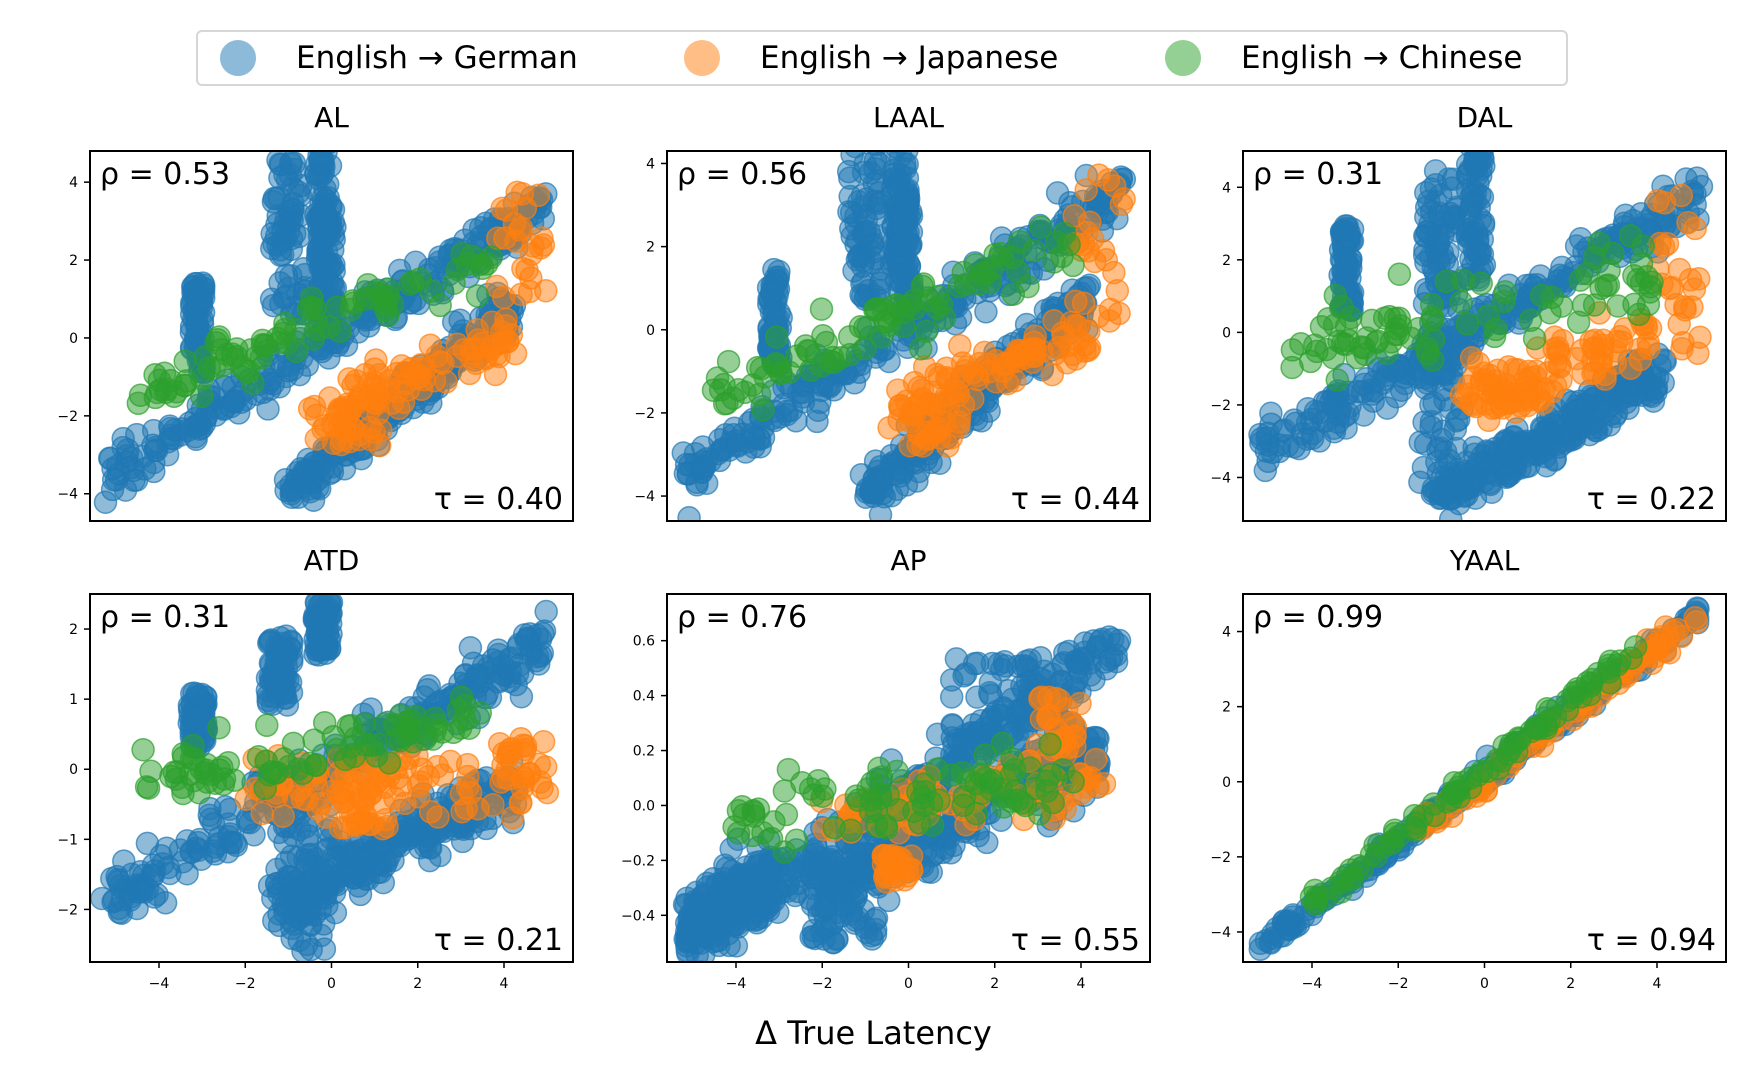  I want to click on x-tick-label: 4, so click(504, 984).